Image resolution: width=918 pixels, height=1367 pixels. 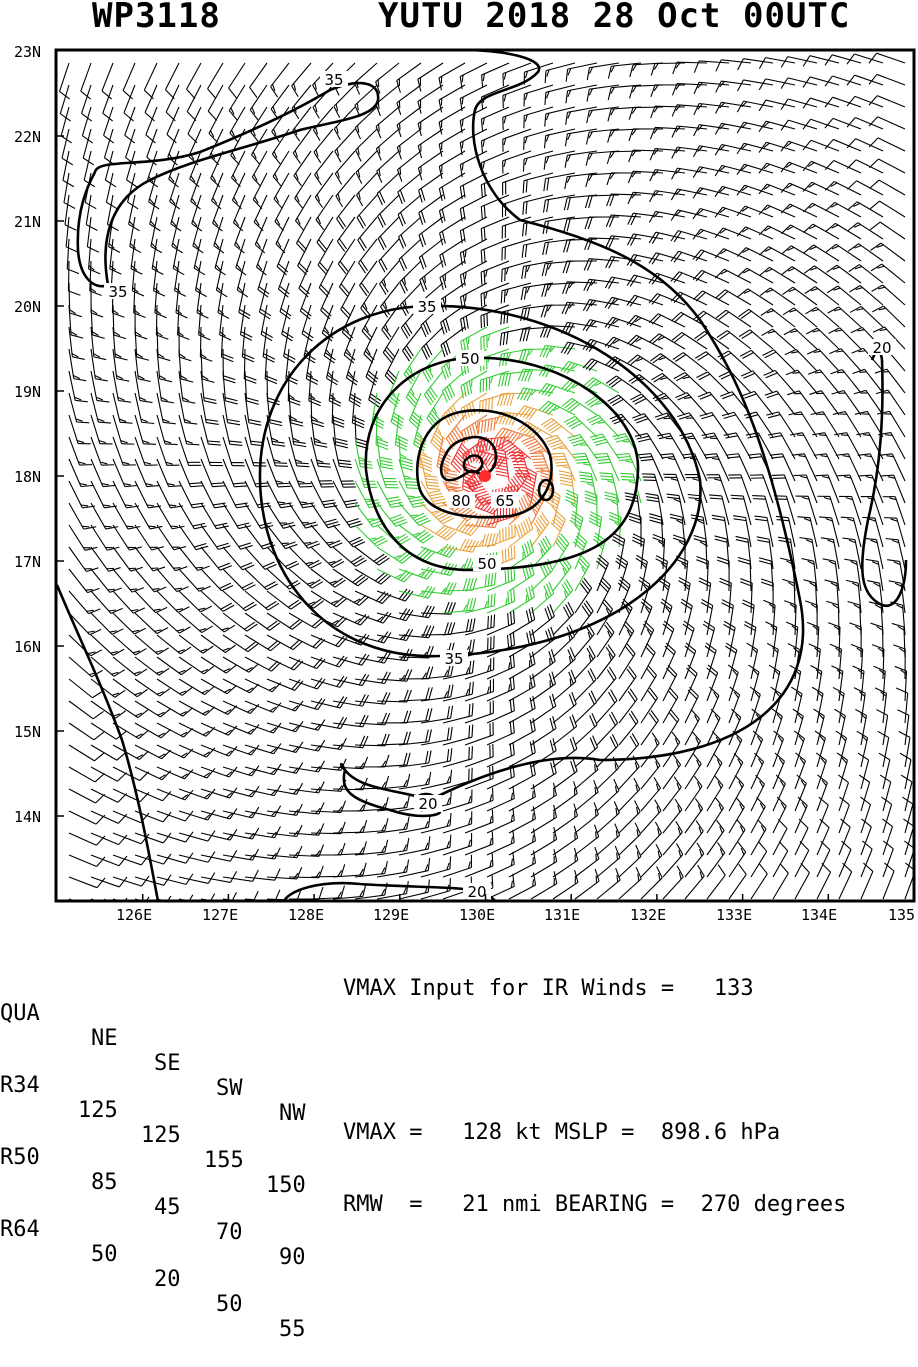 What do you see at coordinates (27, 732) in the screenshot?
I see `lat-tick-label: 15N` at bounding box center [27, 732].